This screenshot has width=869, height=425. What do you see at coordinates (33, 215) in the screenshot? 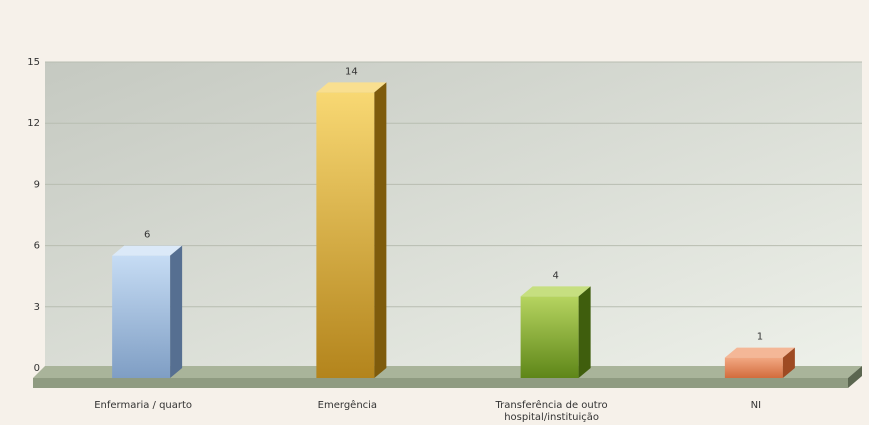
I see `y-axis: 0 3 6 9 12 15` at bounding box center [33, 215].